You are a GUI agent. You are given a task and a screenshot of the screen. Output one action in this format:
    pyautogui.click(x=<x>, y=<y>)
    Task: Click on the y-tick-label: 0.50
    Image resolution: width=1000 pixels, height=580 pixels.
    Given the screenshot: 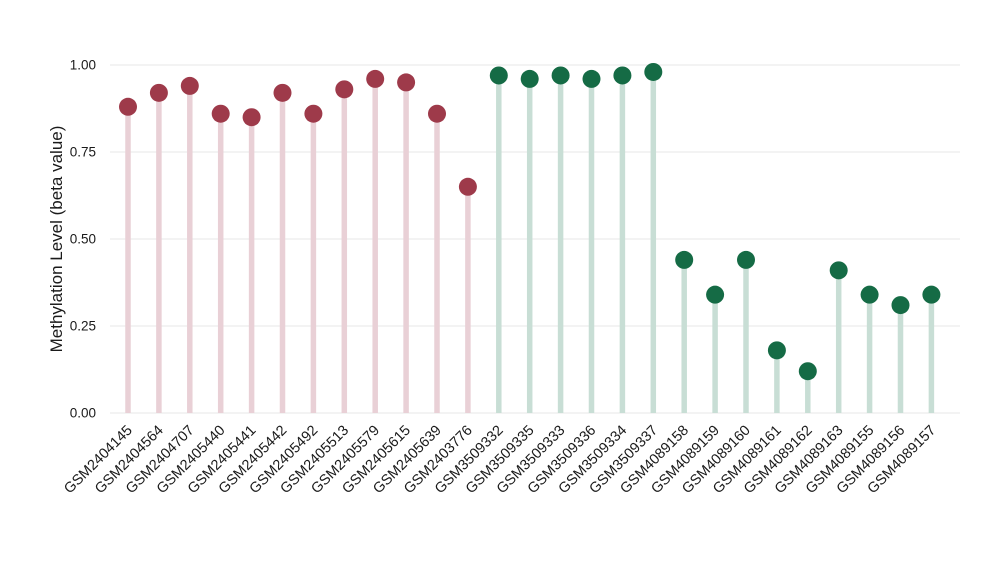 What is the action you would take?
    pyautogui.click(x=83, y=239)
    